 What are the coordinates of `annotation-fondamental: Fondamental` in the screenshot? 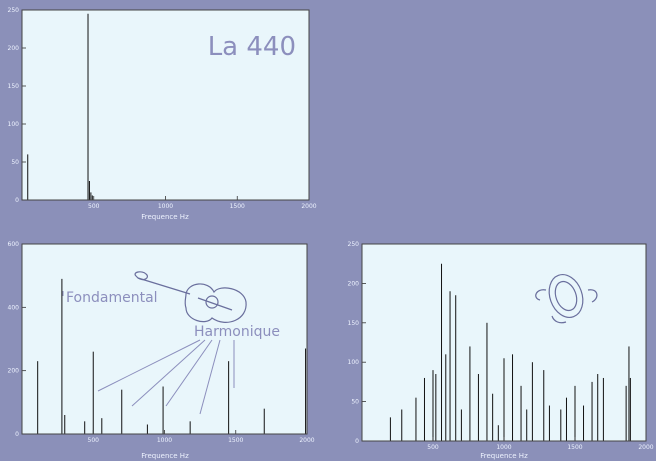 It's located at (112, 298).